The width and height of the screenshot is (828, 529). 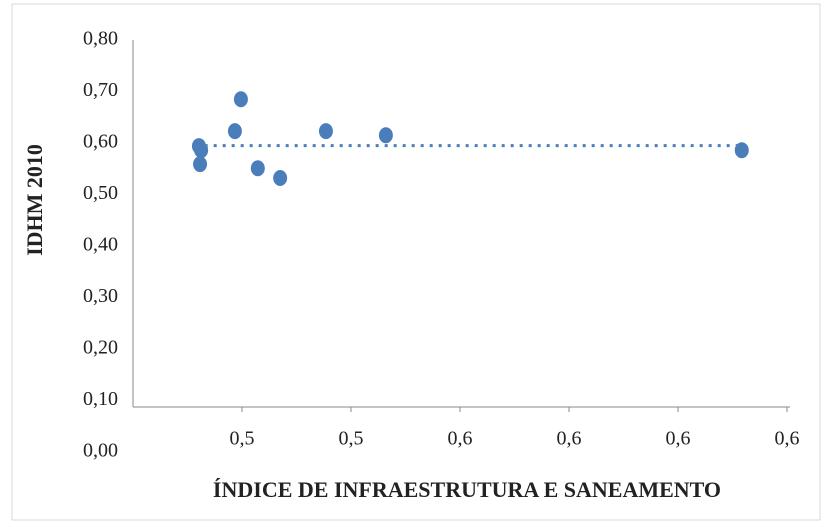 I want to click on y-tick-label: 0,10, so click(x=100, y=399).